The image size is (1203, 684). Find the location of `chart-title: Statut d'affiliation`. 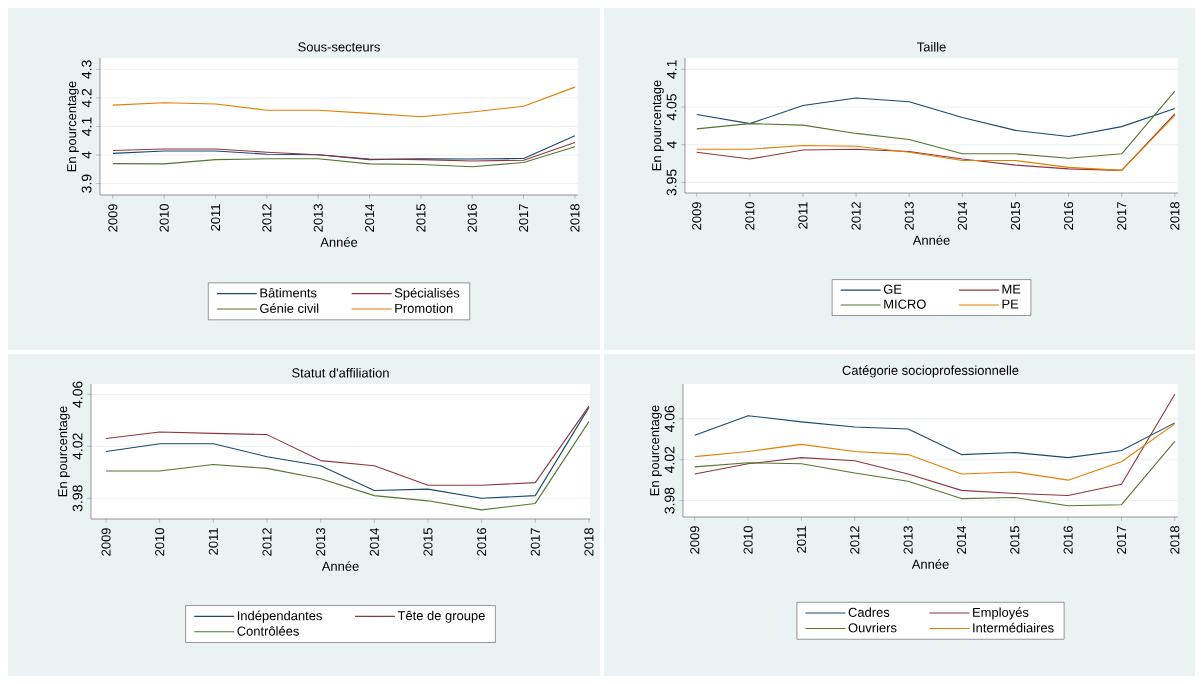

chart-title: Statut d'affiliation is located at coordinates (340, 372).